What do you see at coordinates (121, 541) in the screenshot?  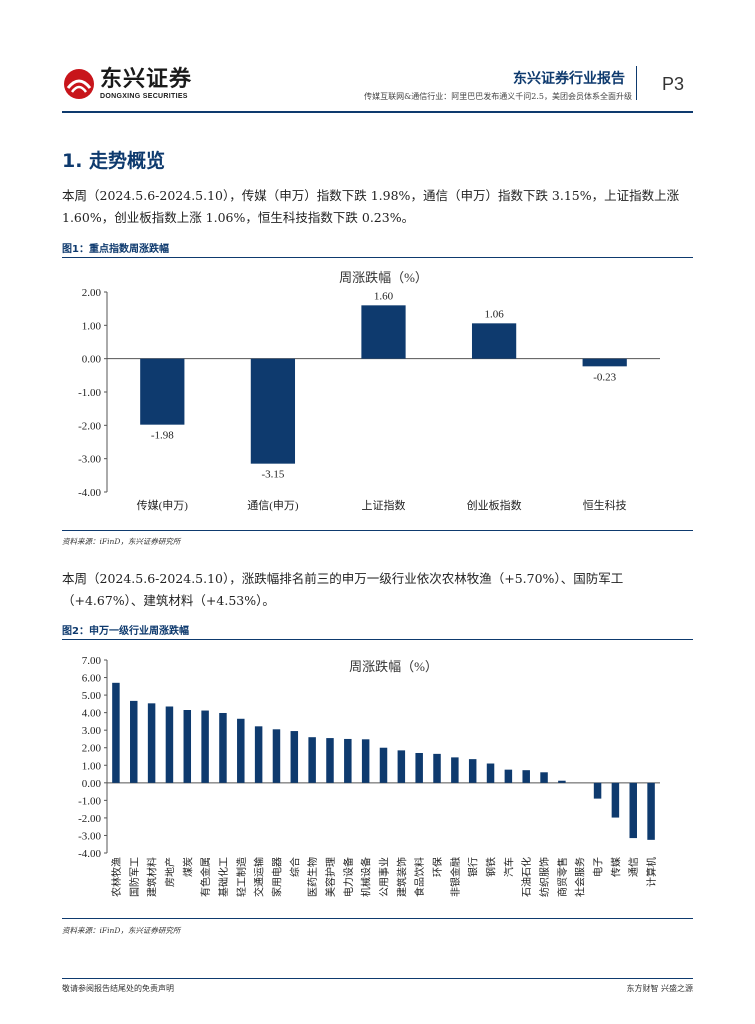 I see `figure-1-source: 资料来源：iFinD，东兴证券研究所` at bounding box center [121, 541].